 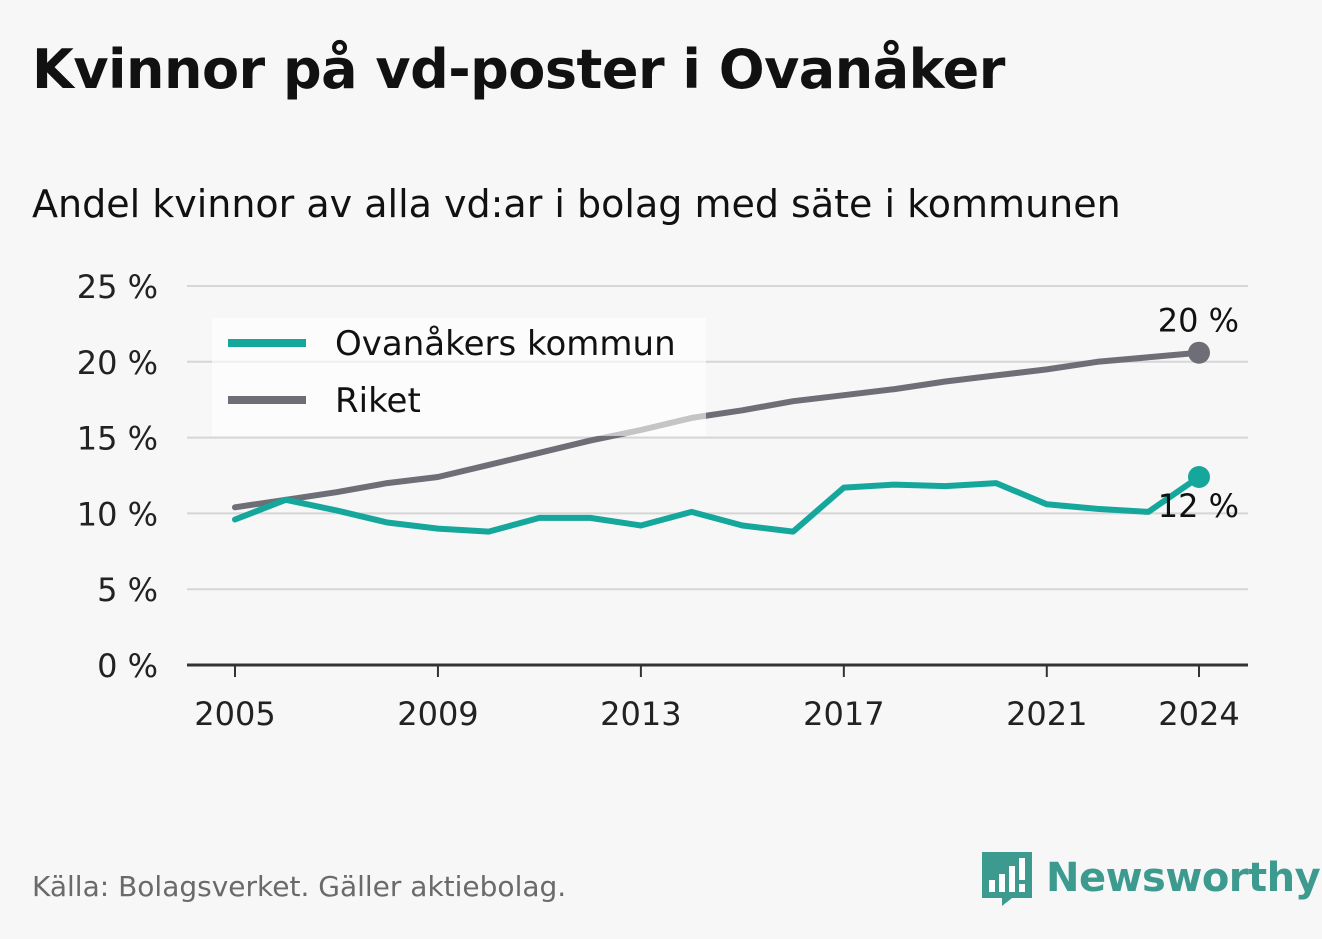 What do you see at coordinates (1007, 879) in the screenshot?
I see `newsworthy-logo-icon` at bounding box center [1007, 879].